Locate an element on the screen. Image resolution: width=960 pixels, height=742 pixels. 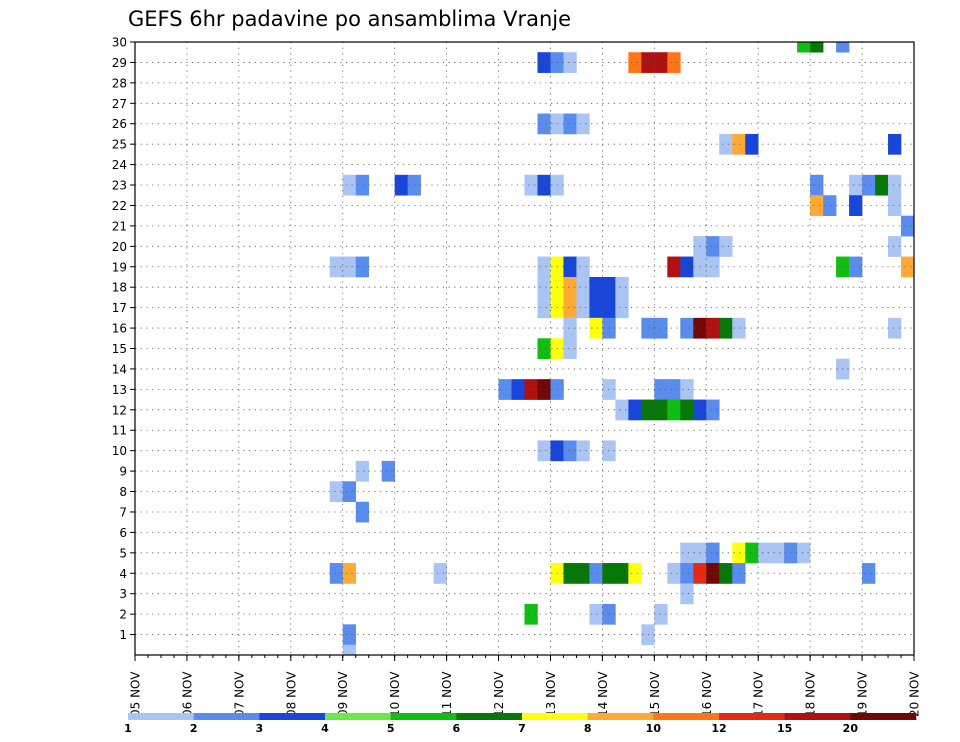
y-tick-label: 27 is located at coordinates (119, 104).